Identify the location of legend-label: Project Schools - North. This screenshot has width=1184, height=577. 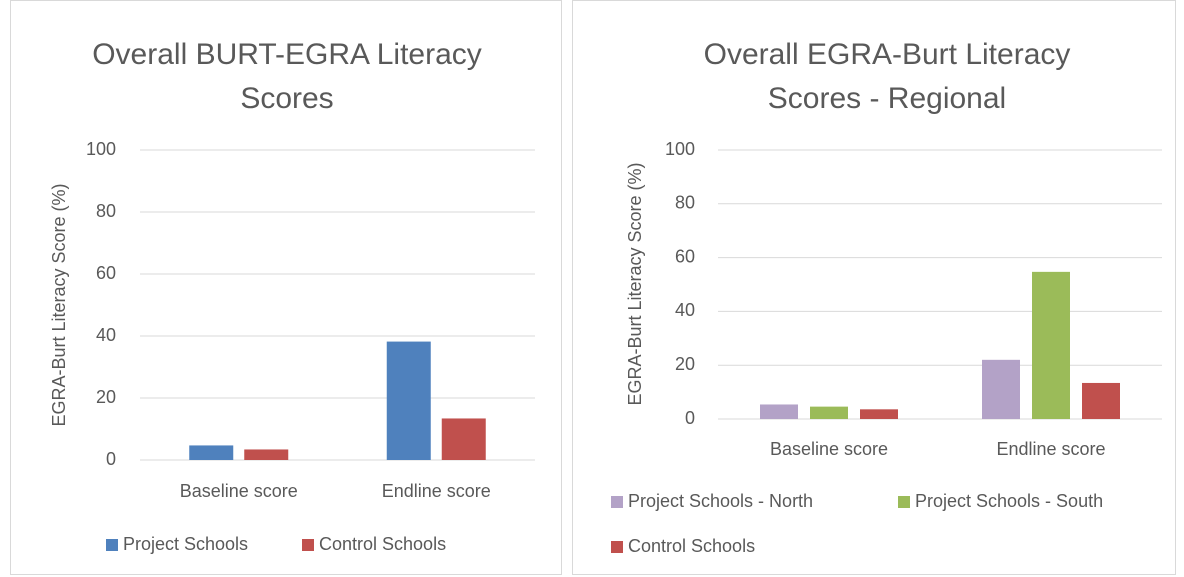
(720, 501).